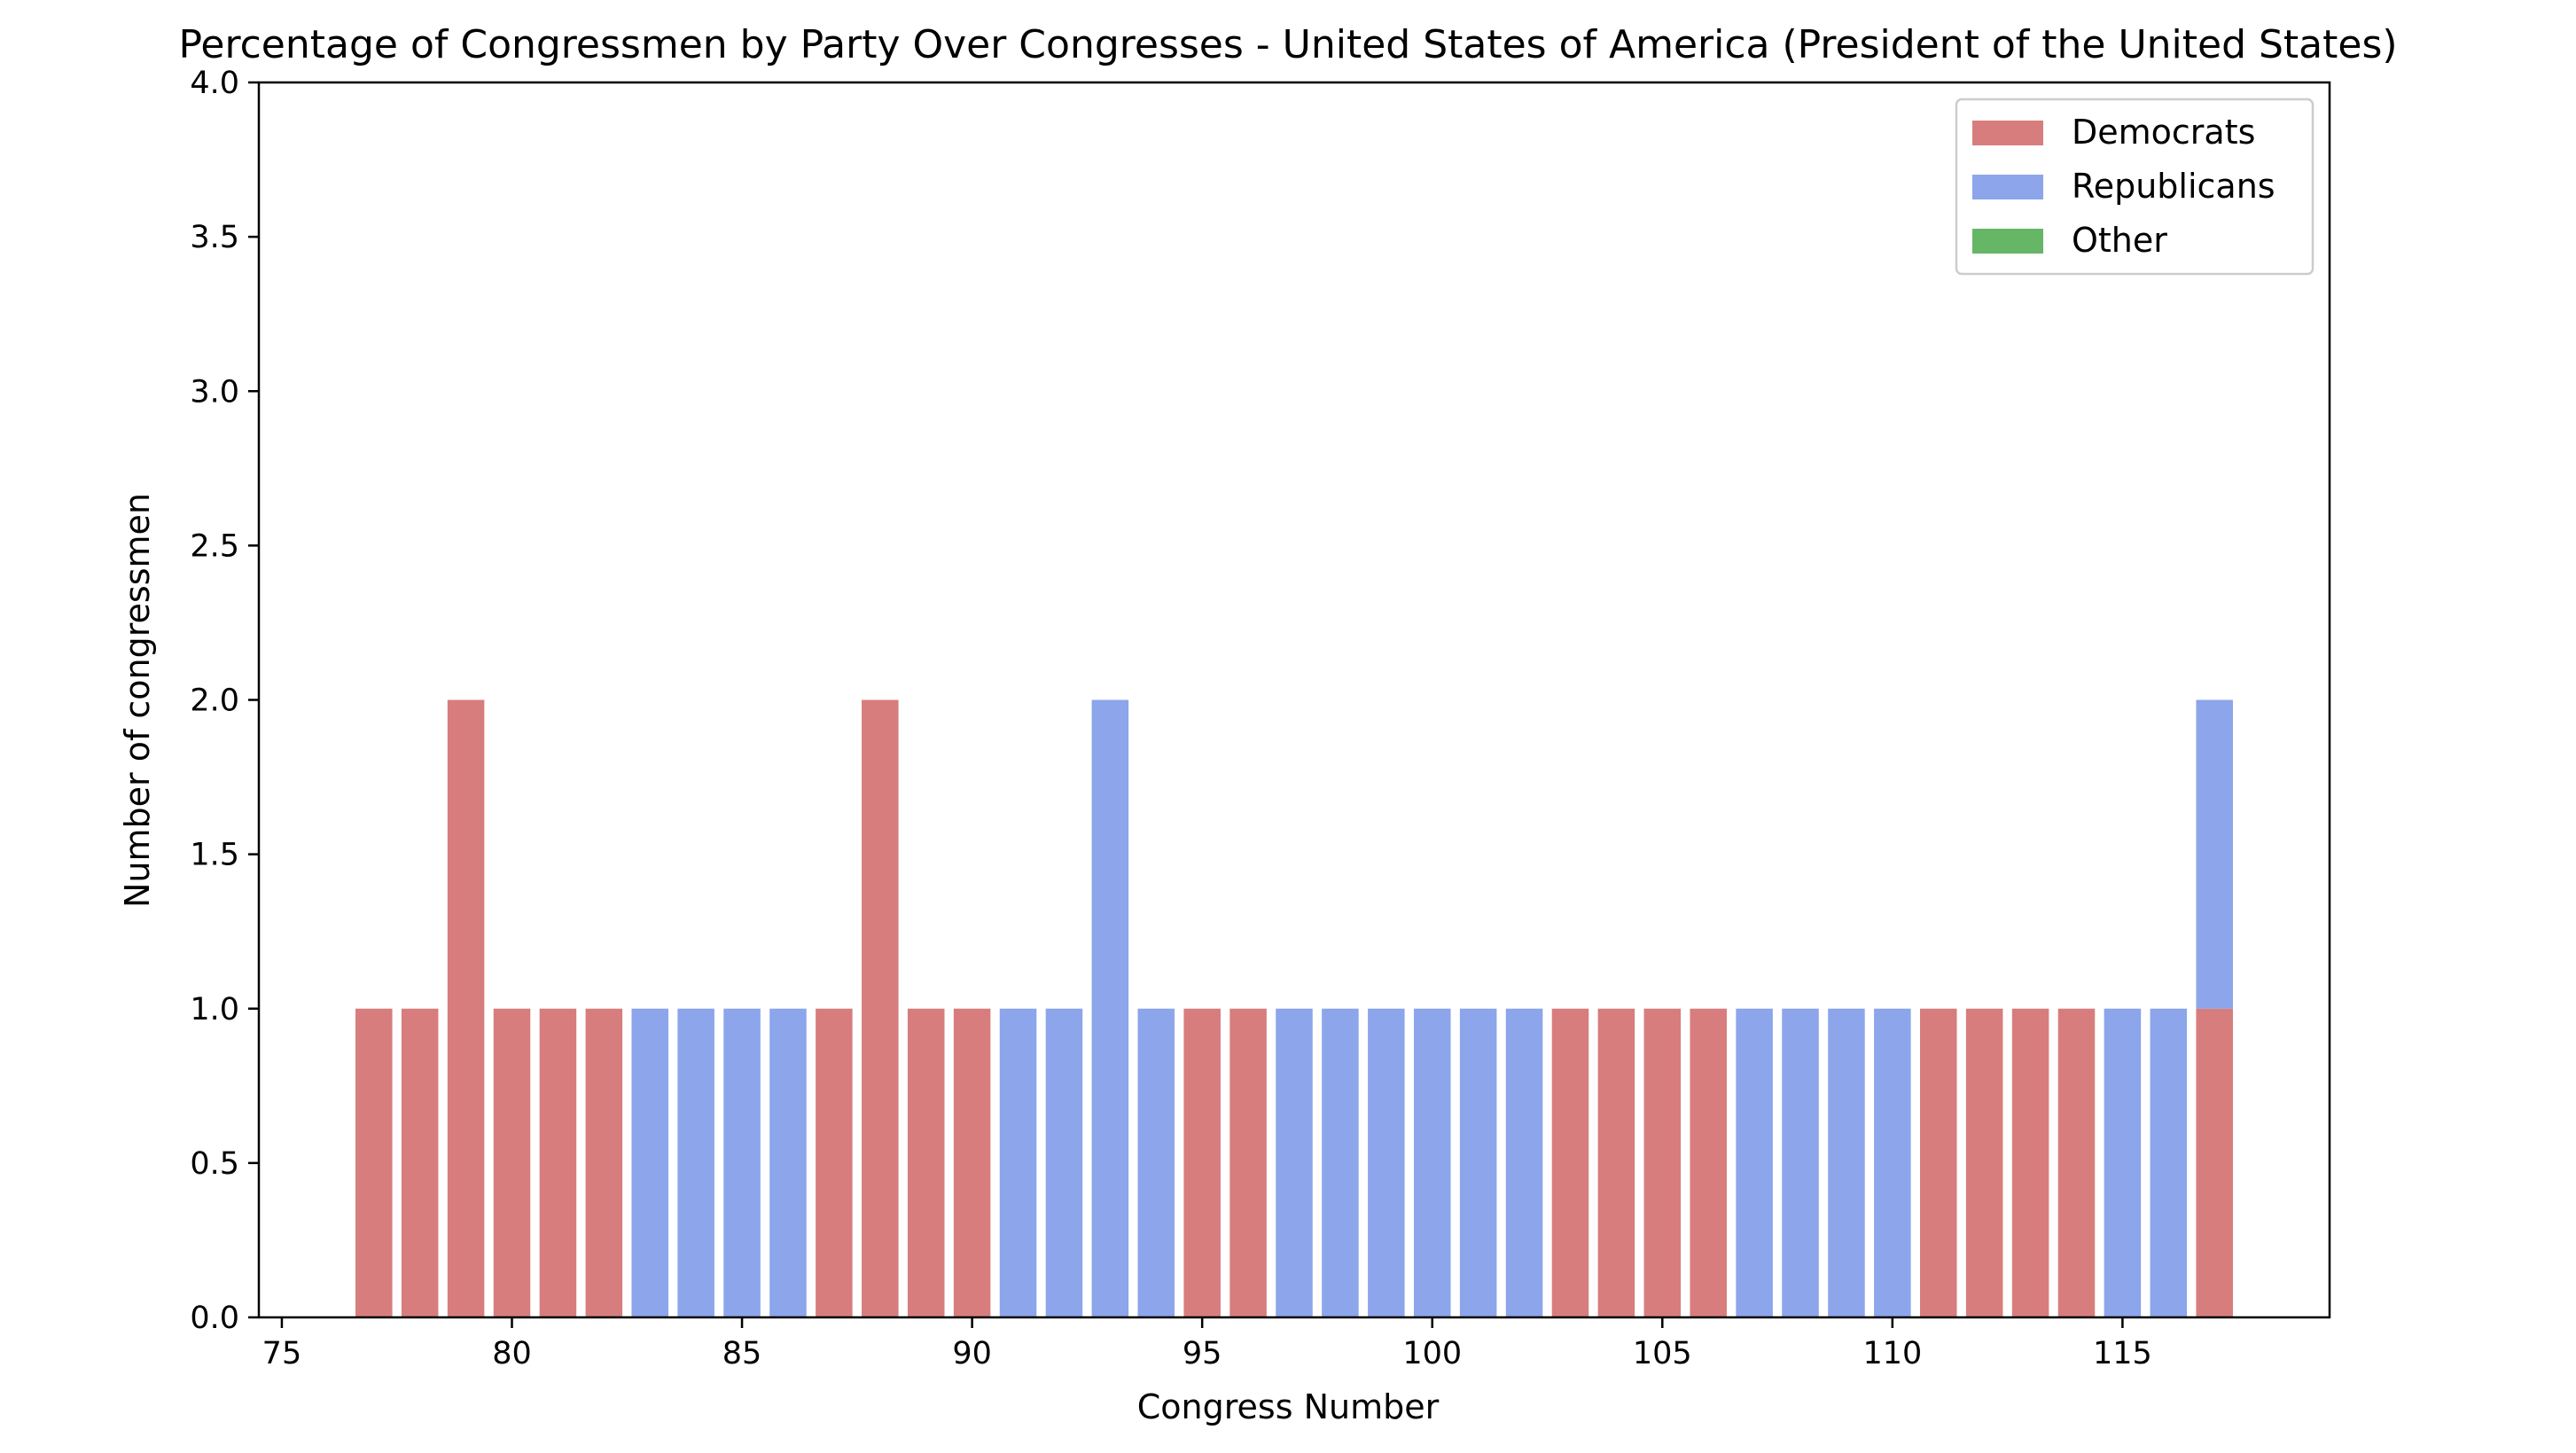  What do you see at coordinates (214, 1164) in the screenshot?
I see `y-tick-label-1: 0.5` at bounding box center [214, 1164].